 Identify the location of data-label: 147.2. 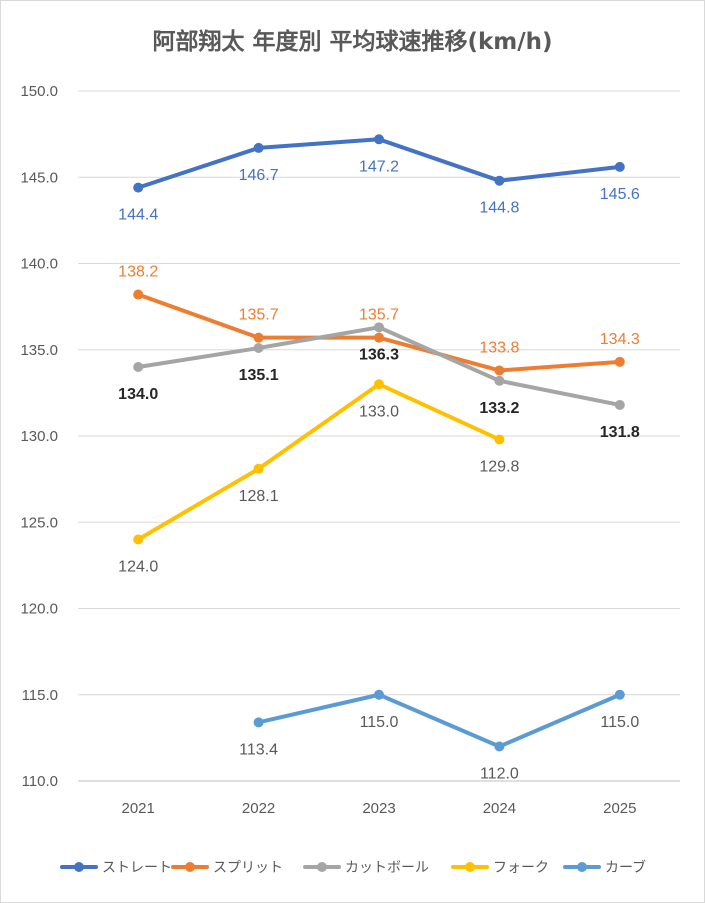
(379, 166).